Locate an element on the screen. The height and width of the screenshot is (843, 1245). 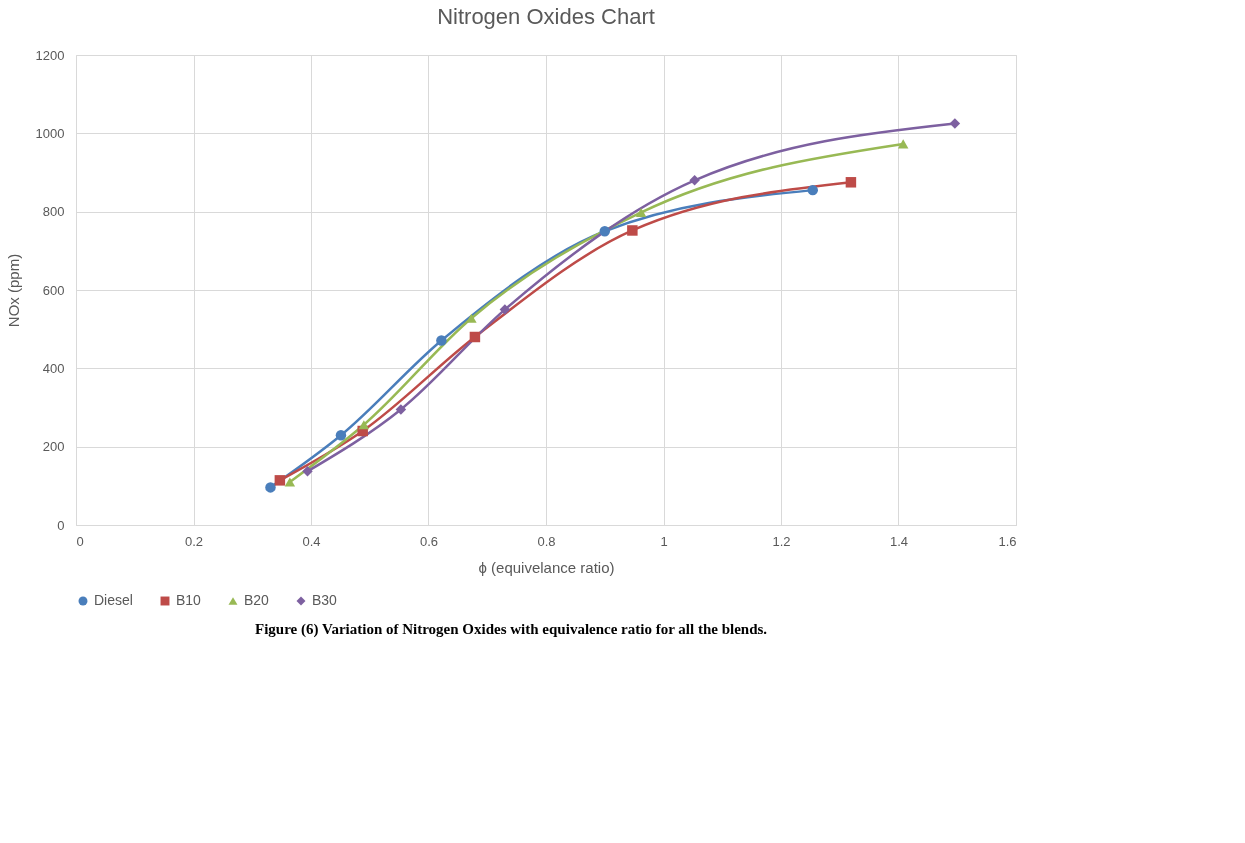
chart-title: Nitrogen Oxides Chart is located at coordinates (546, 16).